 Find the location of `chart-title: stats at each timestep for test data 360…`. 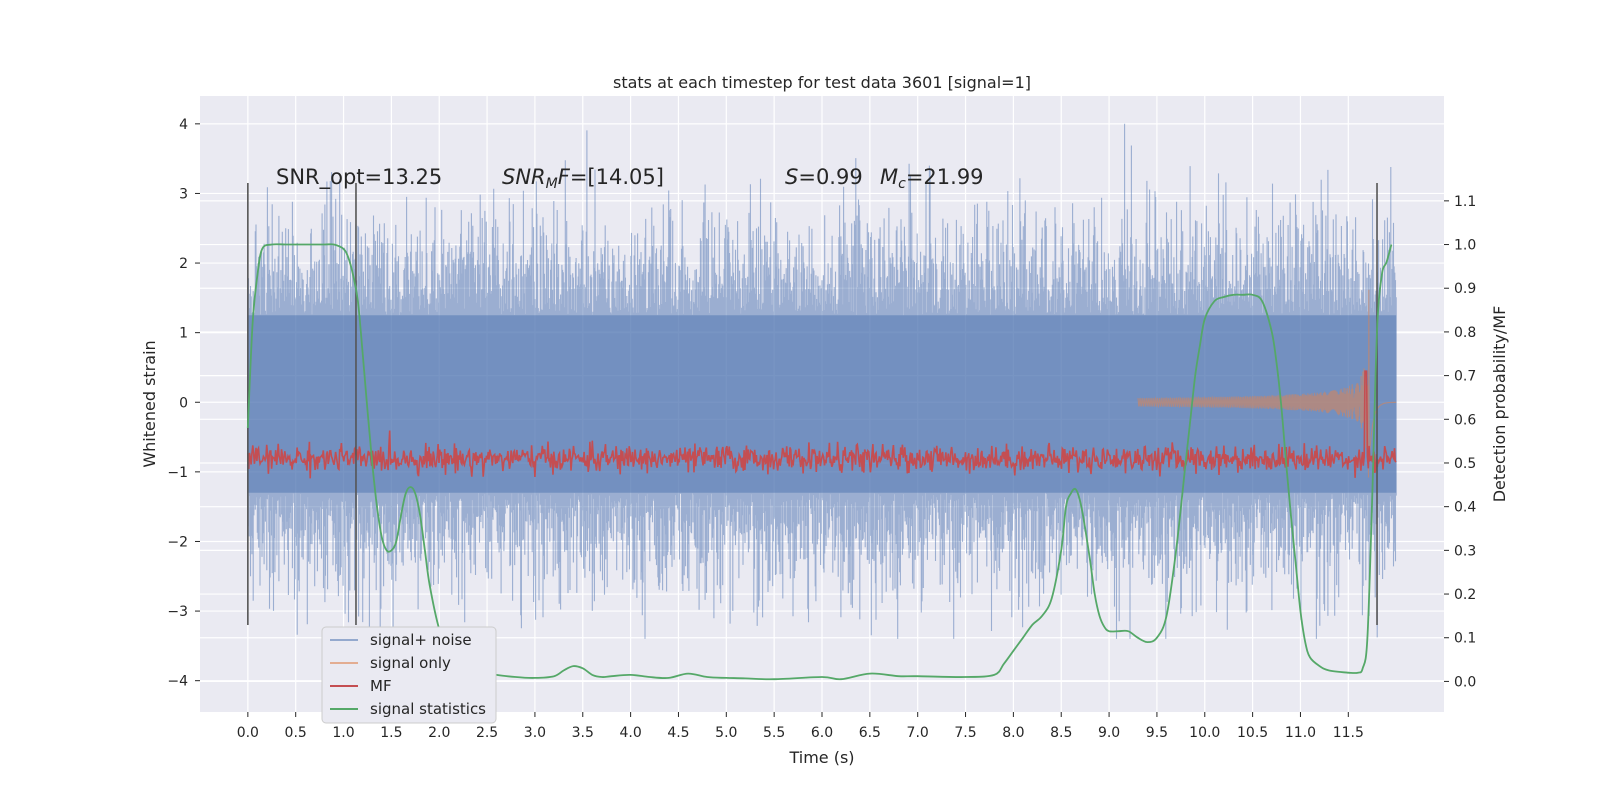

chart-title: stats at each timestep for test data 360… is located at coordinates (822, 82).